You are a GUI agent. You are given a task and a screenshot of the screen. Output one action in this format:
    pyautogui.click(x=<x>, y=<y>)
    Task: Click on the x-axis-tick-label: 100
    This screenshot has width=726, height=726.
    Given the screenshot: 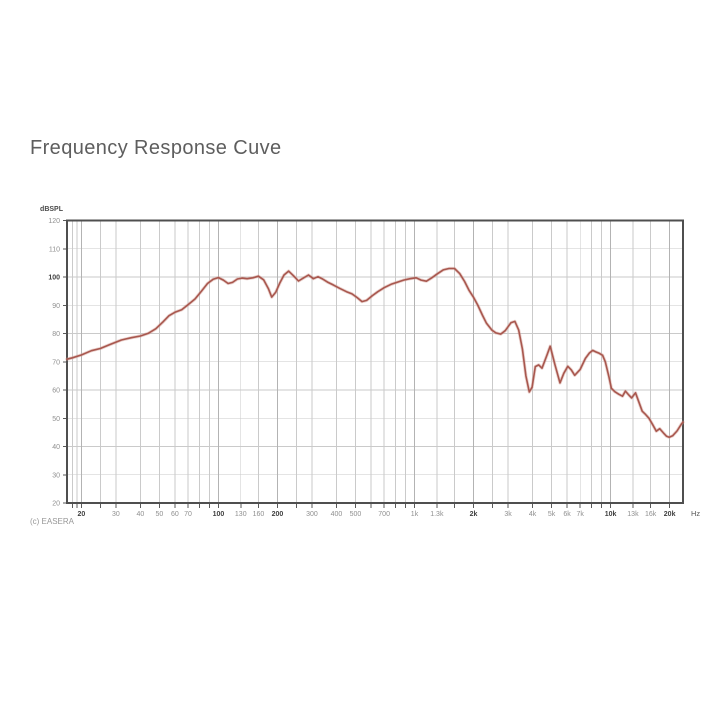 What is the action you would take?
    pyautogui.click(x=219, y=514)
    